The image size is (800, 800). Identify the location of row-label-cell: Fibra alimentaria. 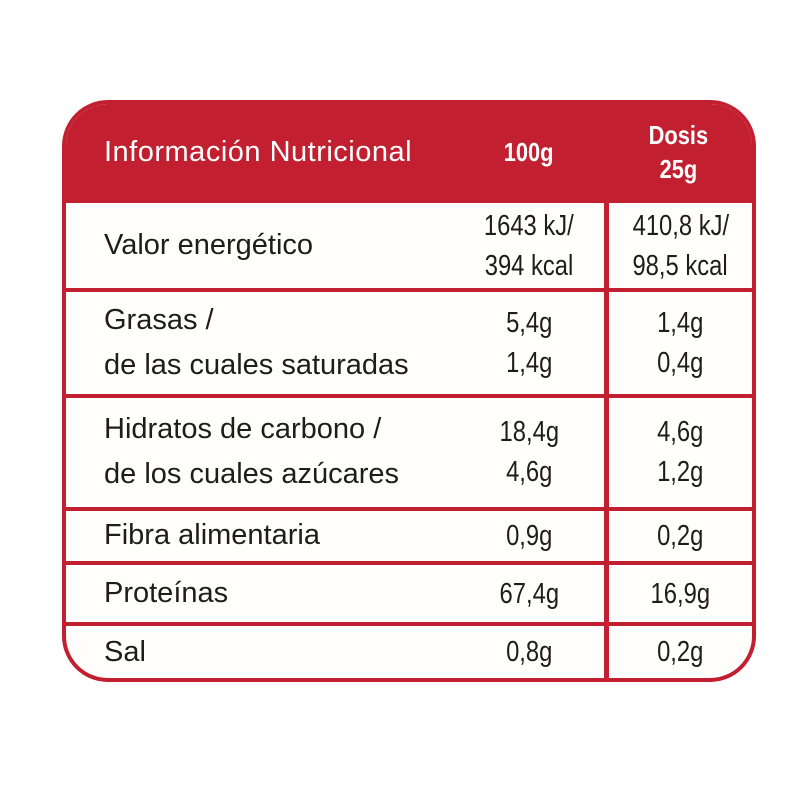
(260, 536).